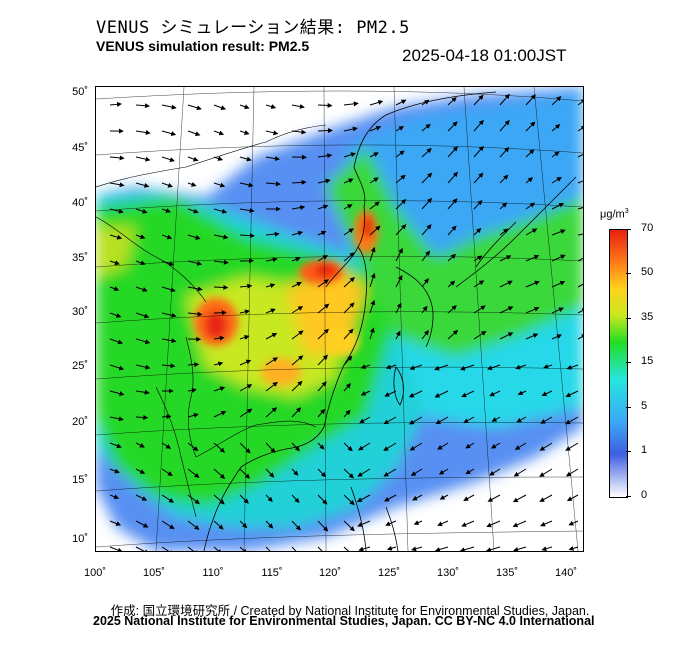 Image resolution: width=700 pixels, height=649 pixels. What do you see at coordinates (389, 573) in the screenshot?
I see `lon-label-125: 125˚` at bounding box center [389, 573].